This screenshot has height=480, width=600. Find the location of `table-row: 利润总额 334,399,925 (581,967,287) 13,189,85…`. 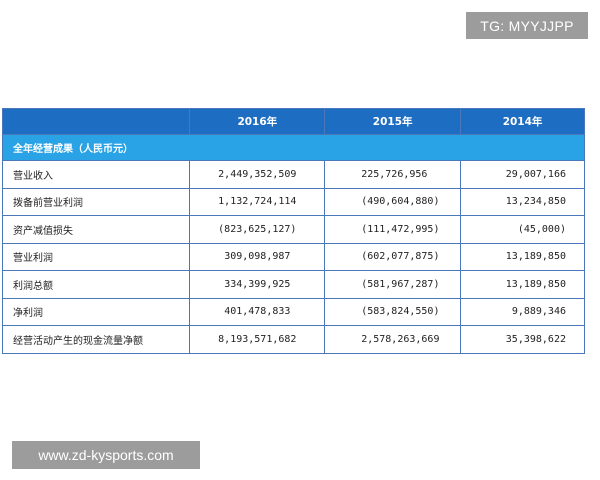

table-row: 利润总额 334,399,925 (581,967,287) 13,189,85… is located at coordinates (293, 284).